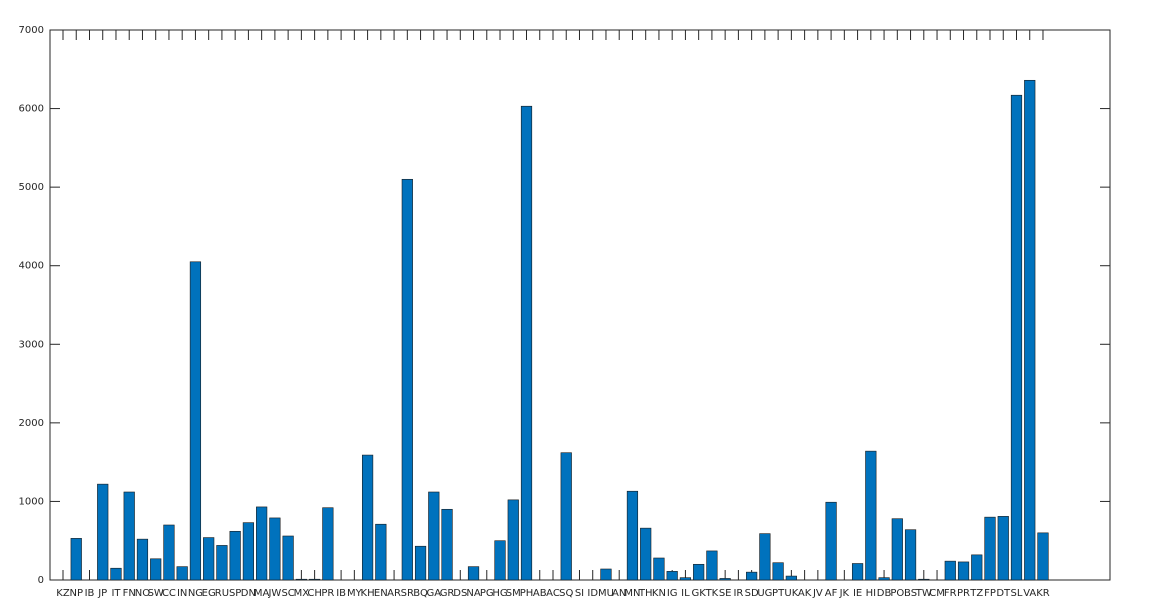 The image size is (1156, 613). What do you see at coordinates (182, 593) in the screenshot?
I see `x-tick-label: IN` at bounding box center [182, 593].